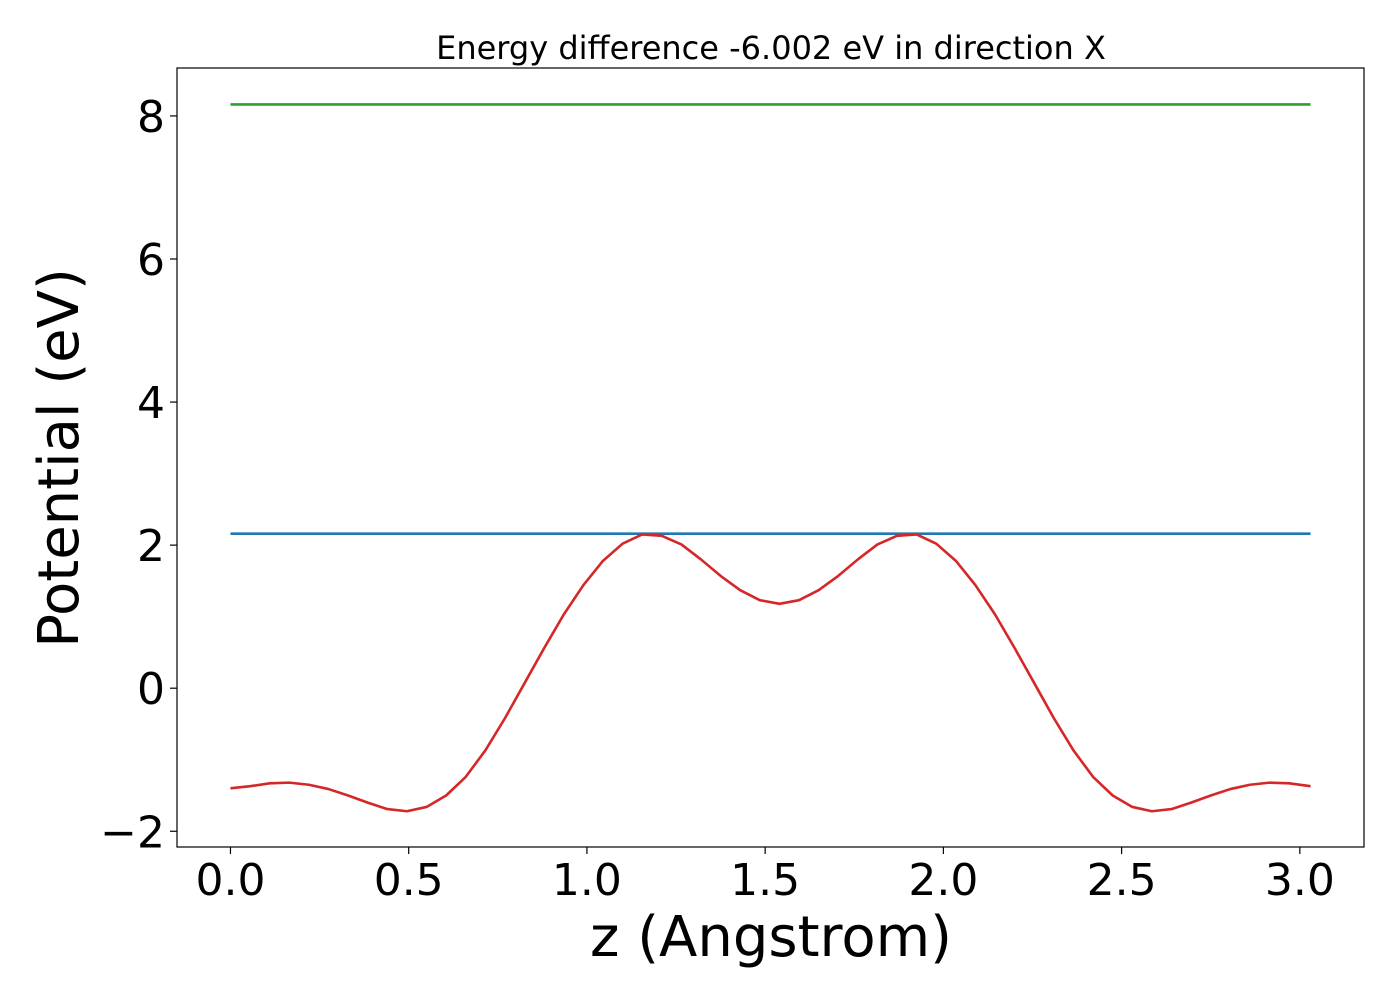 The image size is (1400, 1000). Describe the element at coordinates (151, 689) in the screenshot. I see `y-tick-label: 0` at that location.